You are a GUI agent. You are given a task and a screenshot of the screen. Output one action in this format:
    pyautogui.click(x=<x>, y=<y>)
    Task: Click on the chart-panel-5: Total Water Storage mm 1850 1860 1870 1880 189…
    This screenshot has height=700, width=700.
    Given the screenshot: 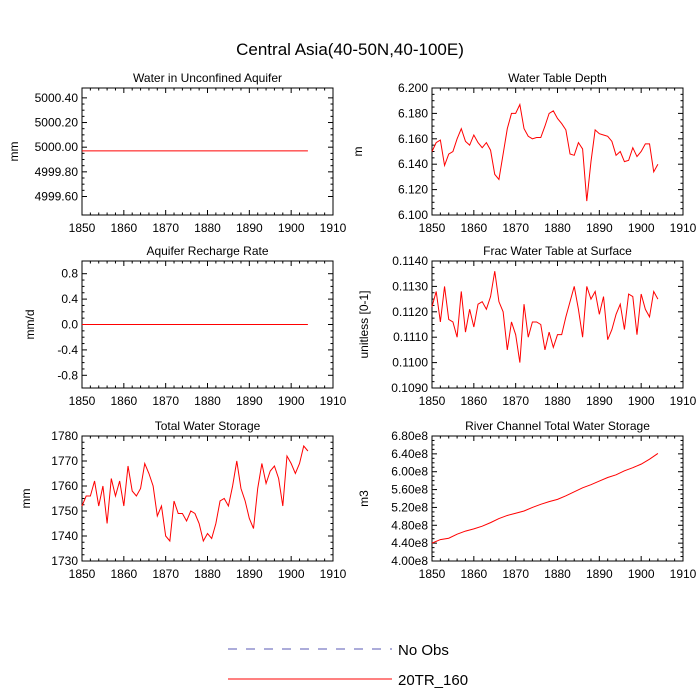 What is the action you would take?
    pyautogui.click(x=183, y=500)
    